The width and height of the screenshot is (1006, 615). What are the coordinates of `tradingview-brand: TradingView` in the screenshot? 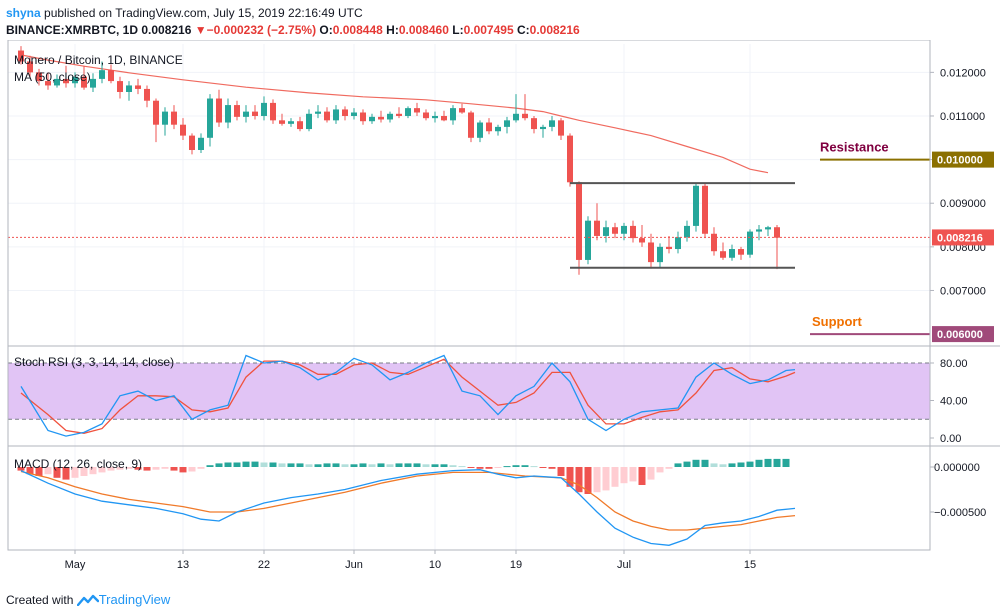 It's located at (134, 599).